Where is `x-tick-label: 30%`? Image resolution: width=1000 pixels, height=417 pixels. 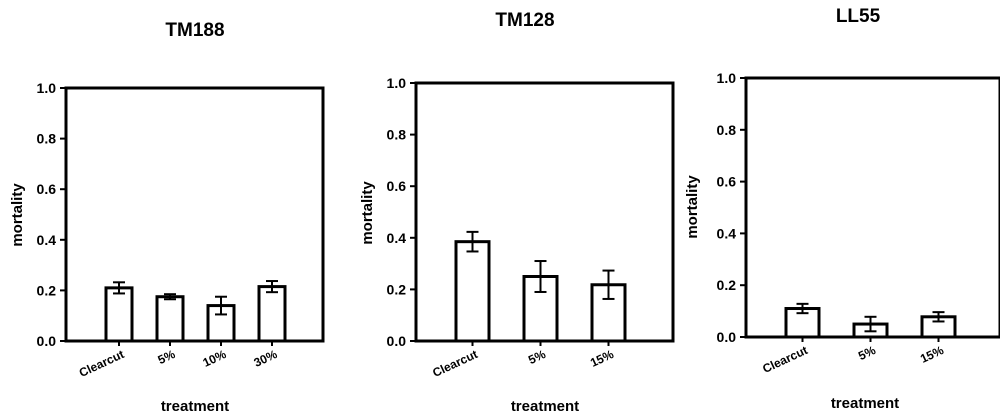
x-tick-label: 30% is located at coordinates (266, 358).